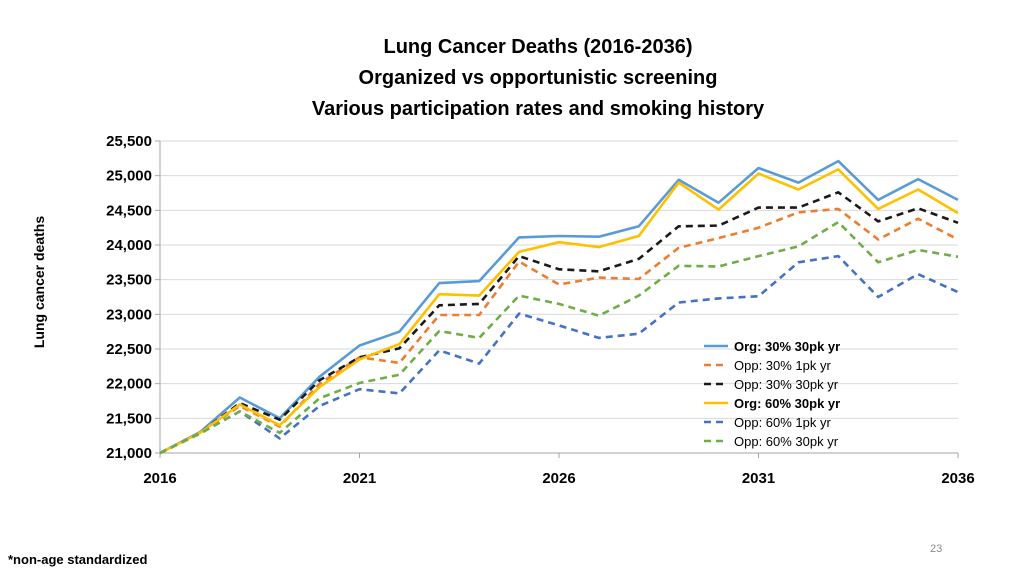 The image size is (1024, 576). Describe the element at coordinates (936, 549) in the screenshot. I see `slide-number: 23` at that location.